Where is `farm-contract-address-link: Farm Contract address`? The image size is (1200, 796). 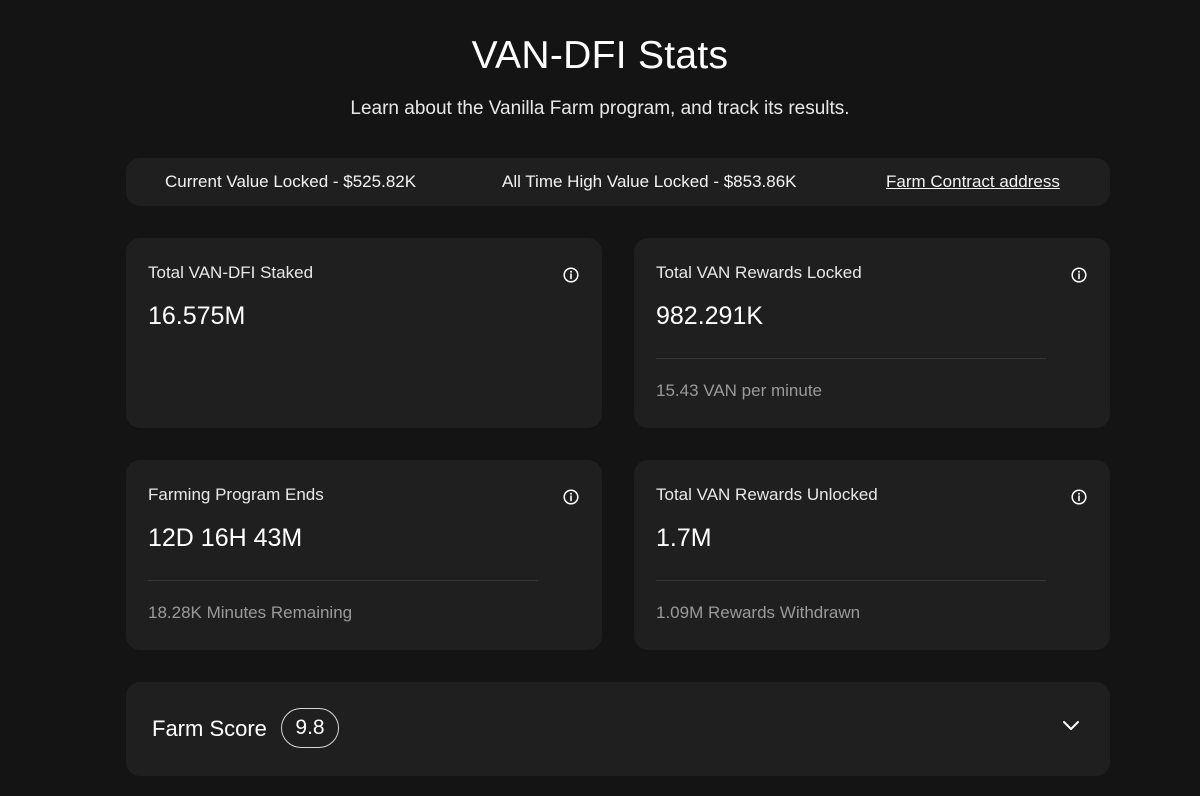
farm-contract-address-link: Farm Contract address is located at coordinates (973, 181).